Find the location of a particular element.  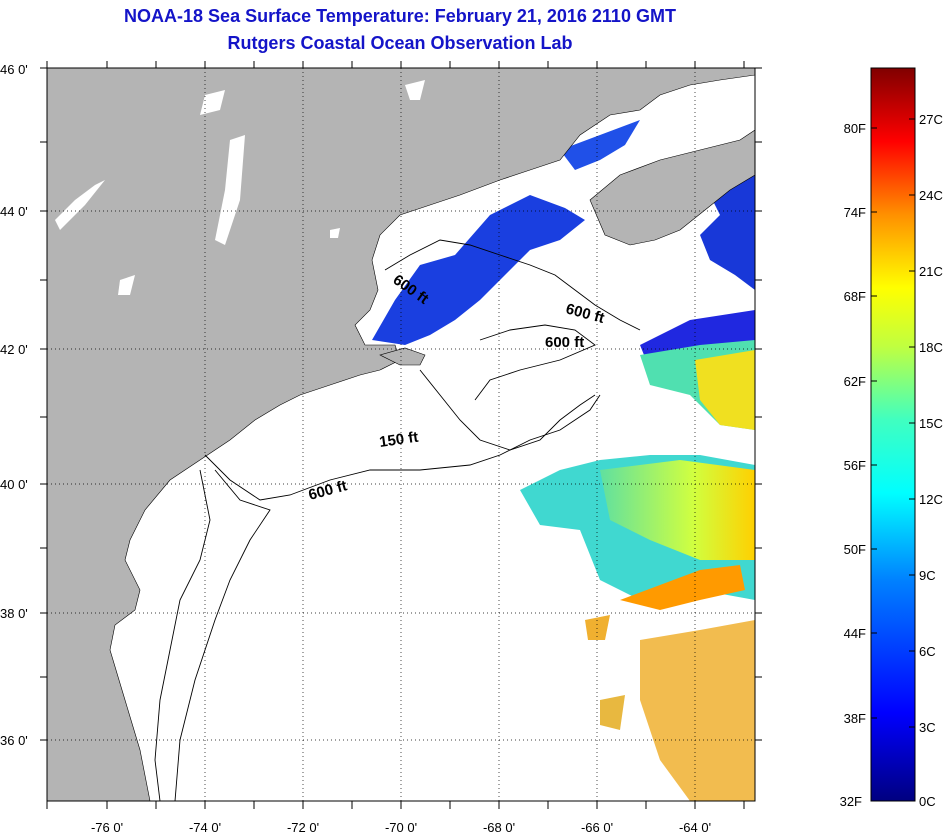

contour-label-600-georges: 600 ft is located at coordinates (564, 342).